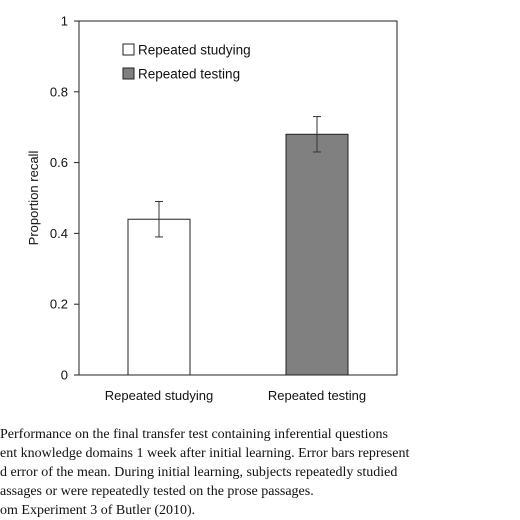  What do you see at coordinates (186, 62) in the screenshot?
I see `legend: Repeated studying Repeated testing` at bounding box center [186, 62].